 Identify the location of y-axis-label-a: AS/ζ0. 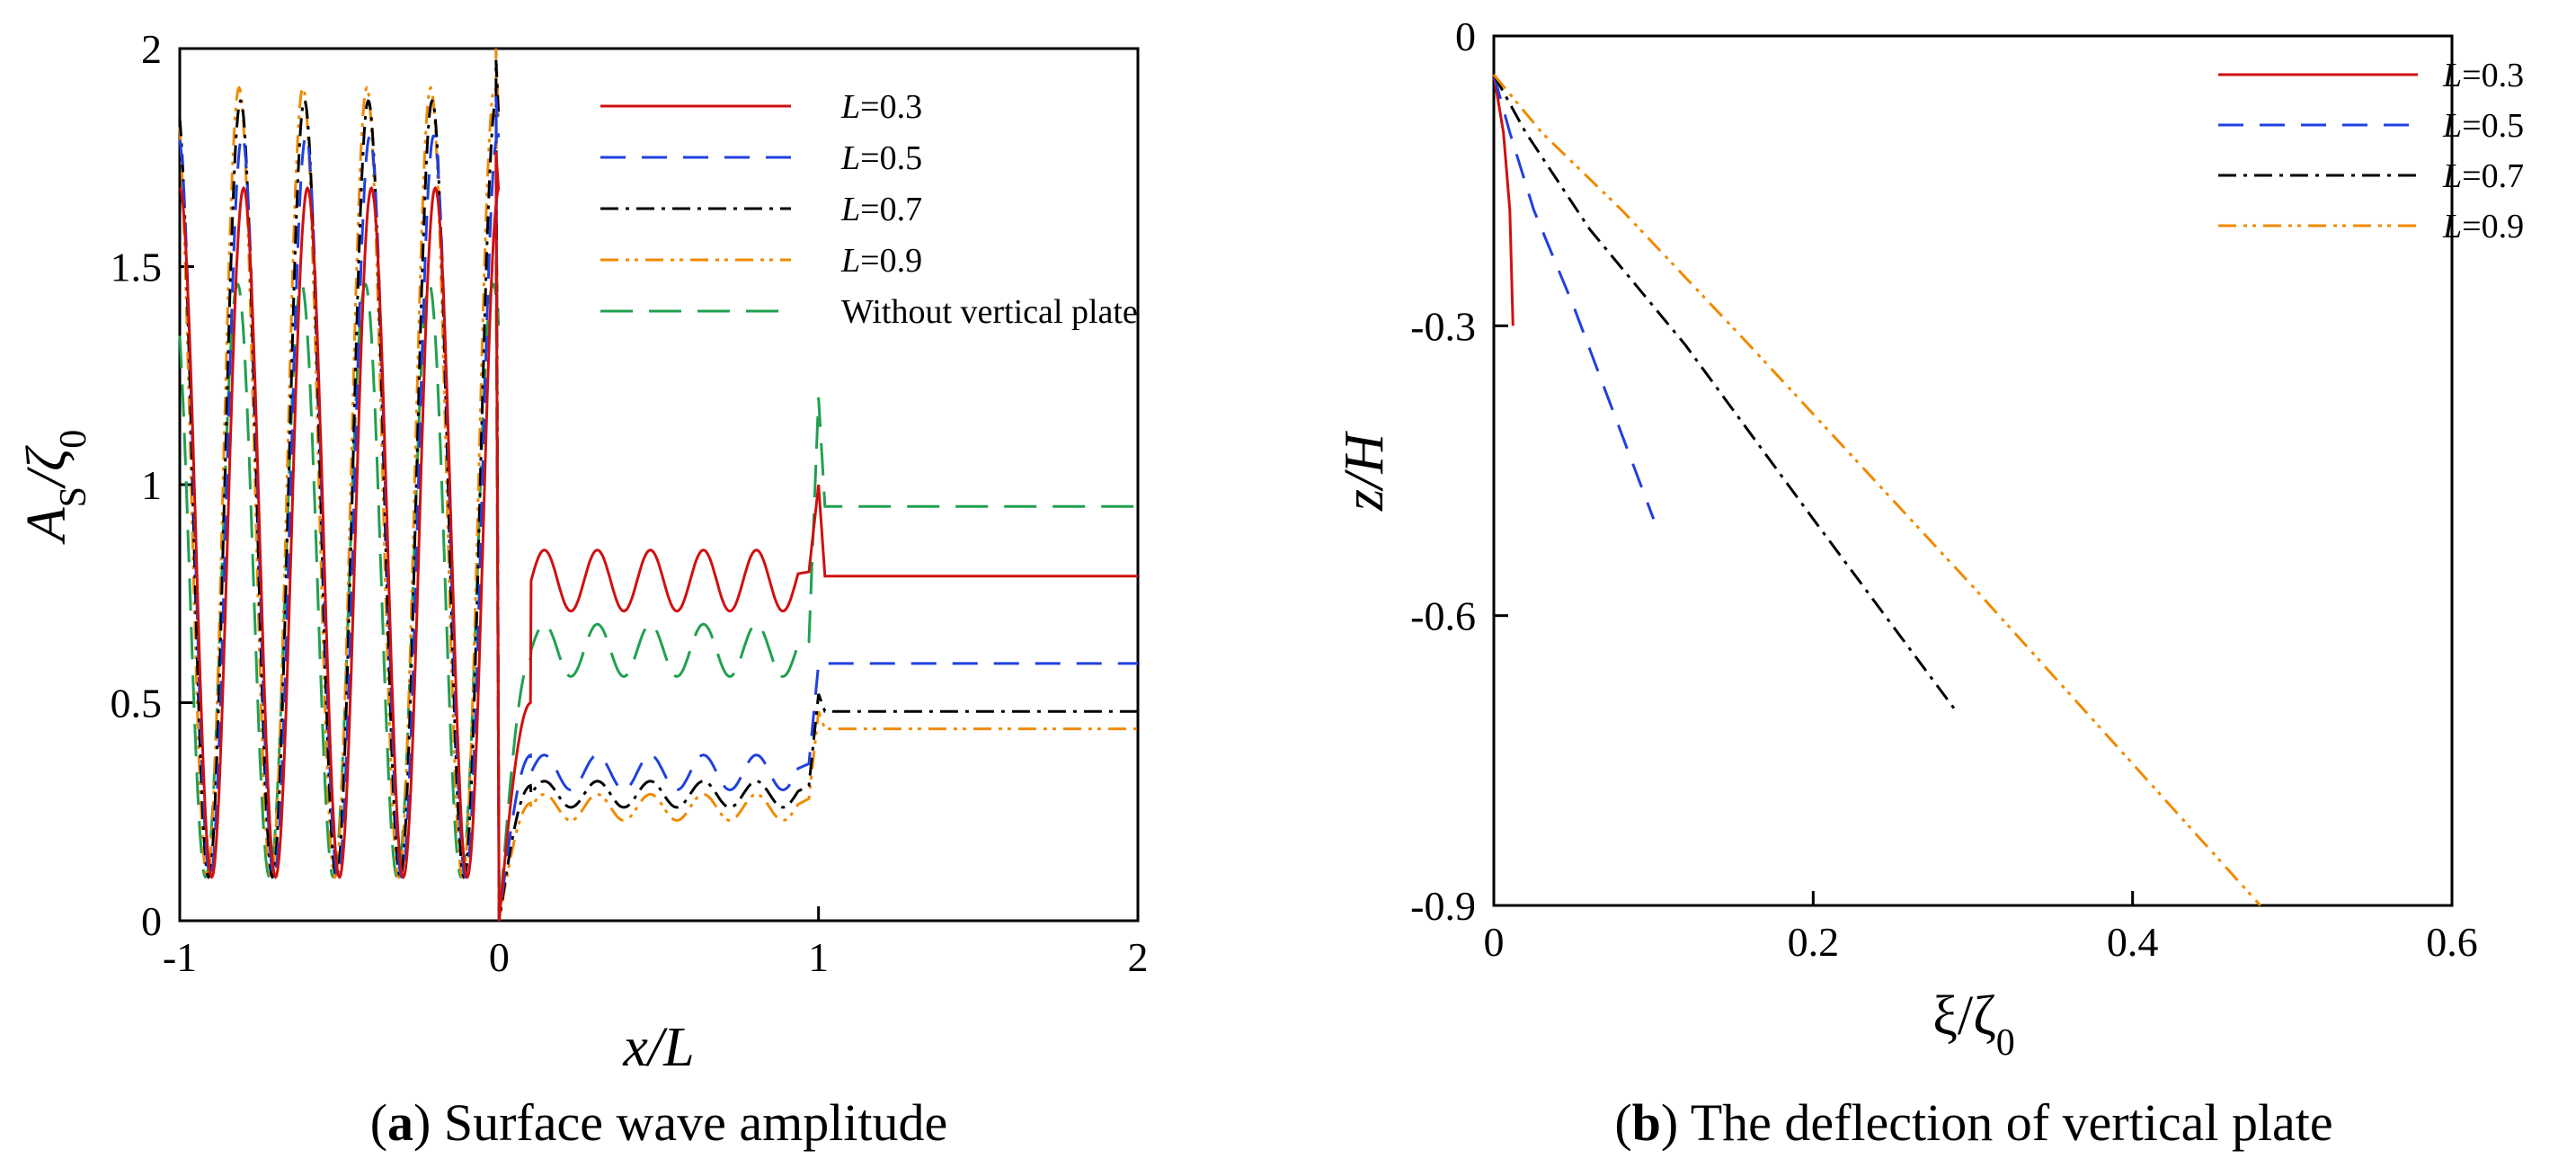
(55, 488).